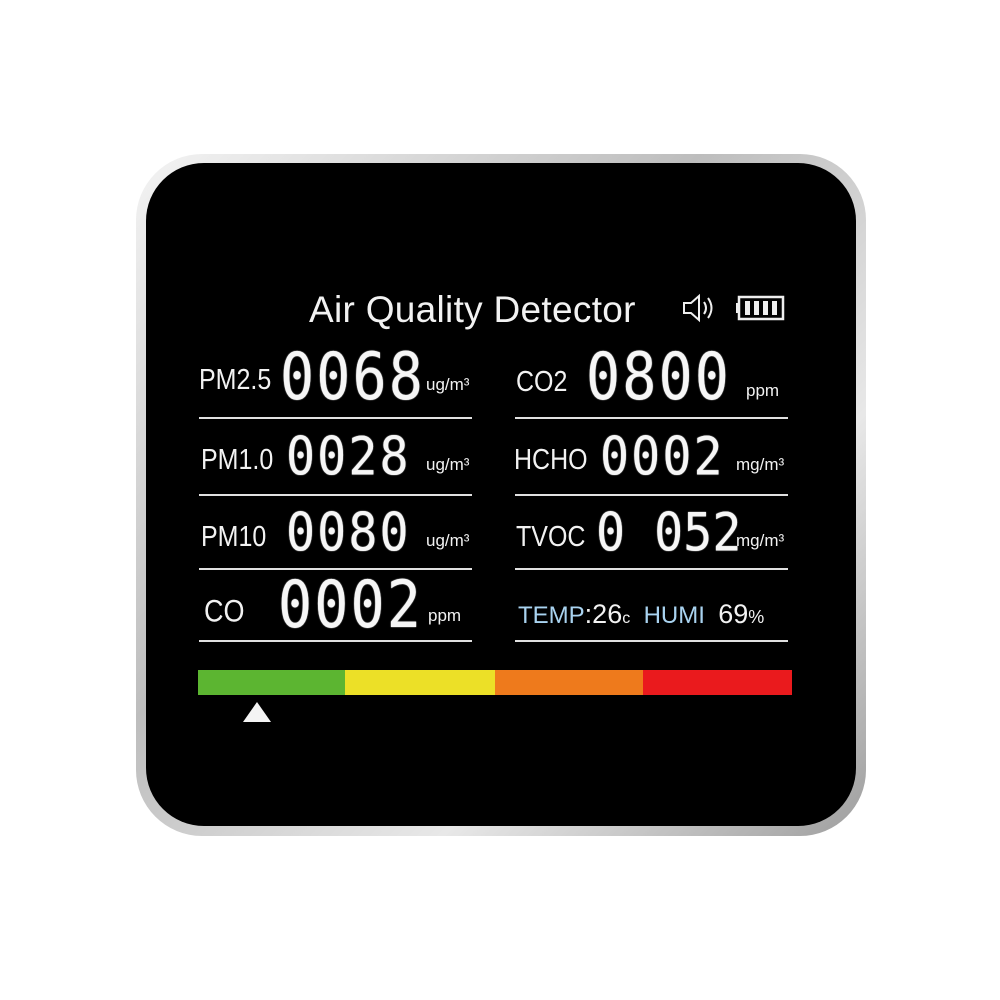 Image resolution: width=1000 pixels, height=1000 pixels. I want to click on level-indicator-triangle, so click(257, 712).